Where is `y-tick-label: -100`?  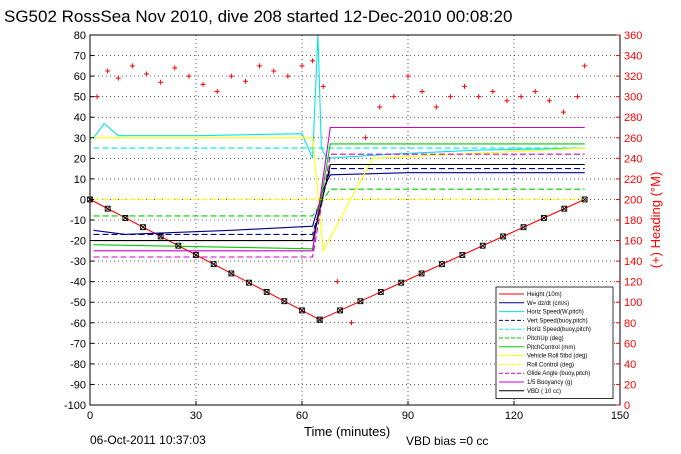 y-tick-label: -100 is located at coordinates (75, 406).